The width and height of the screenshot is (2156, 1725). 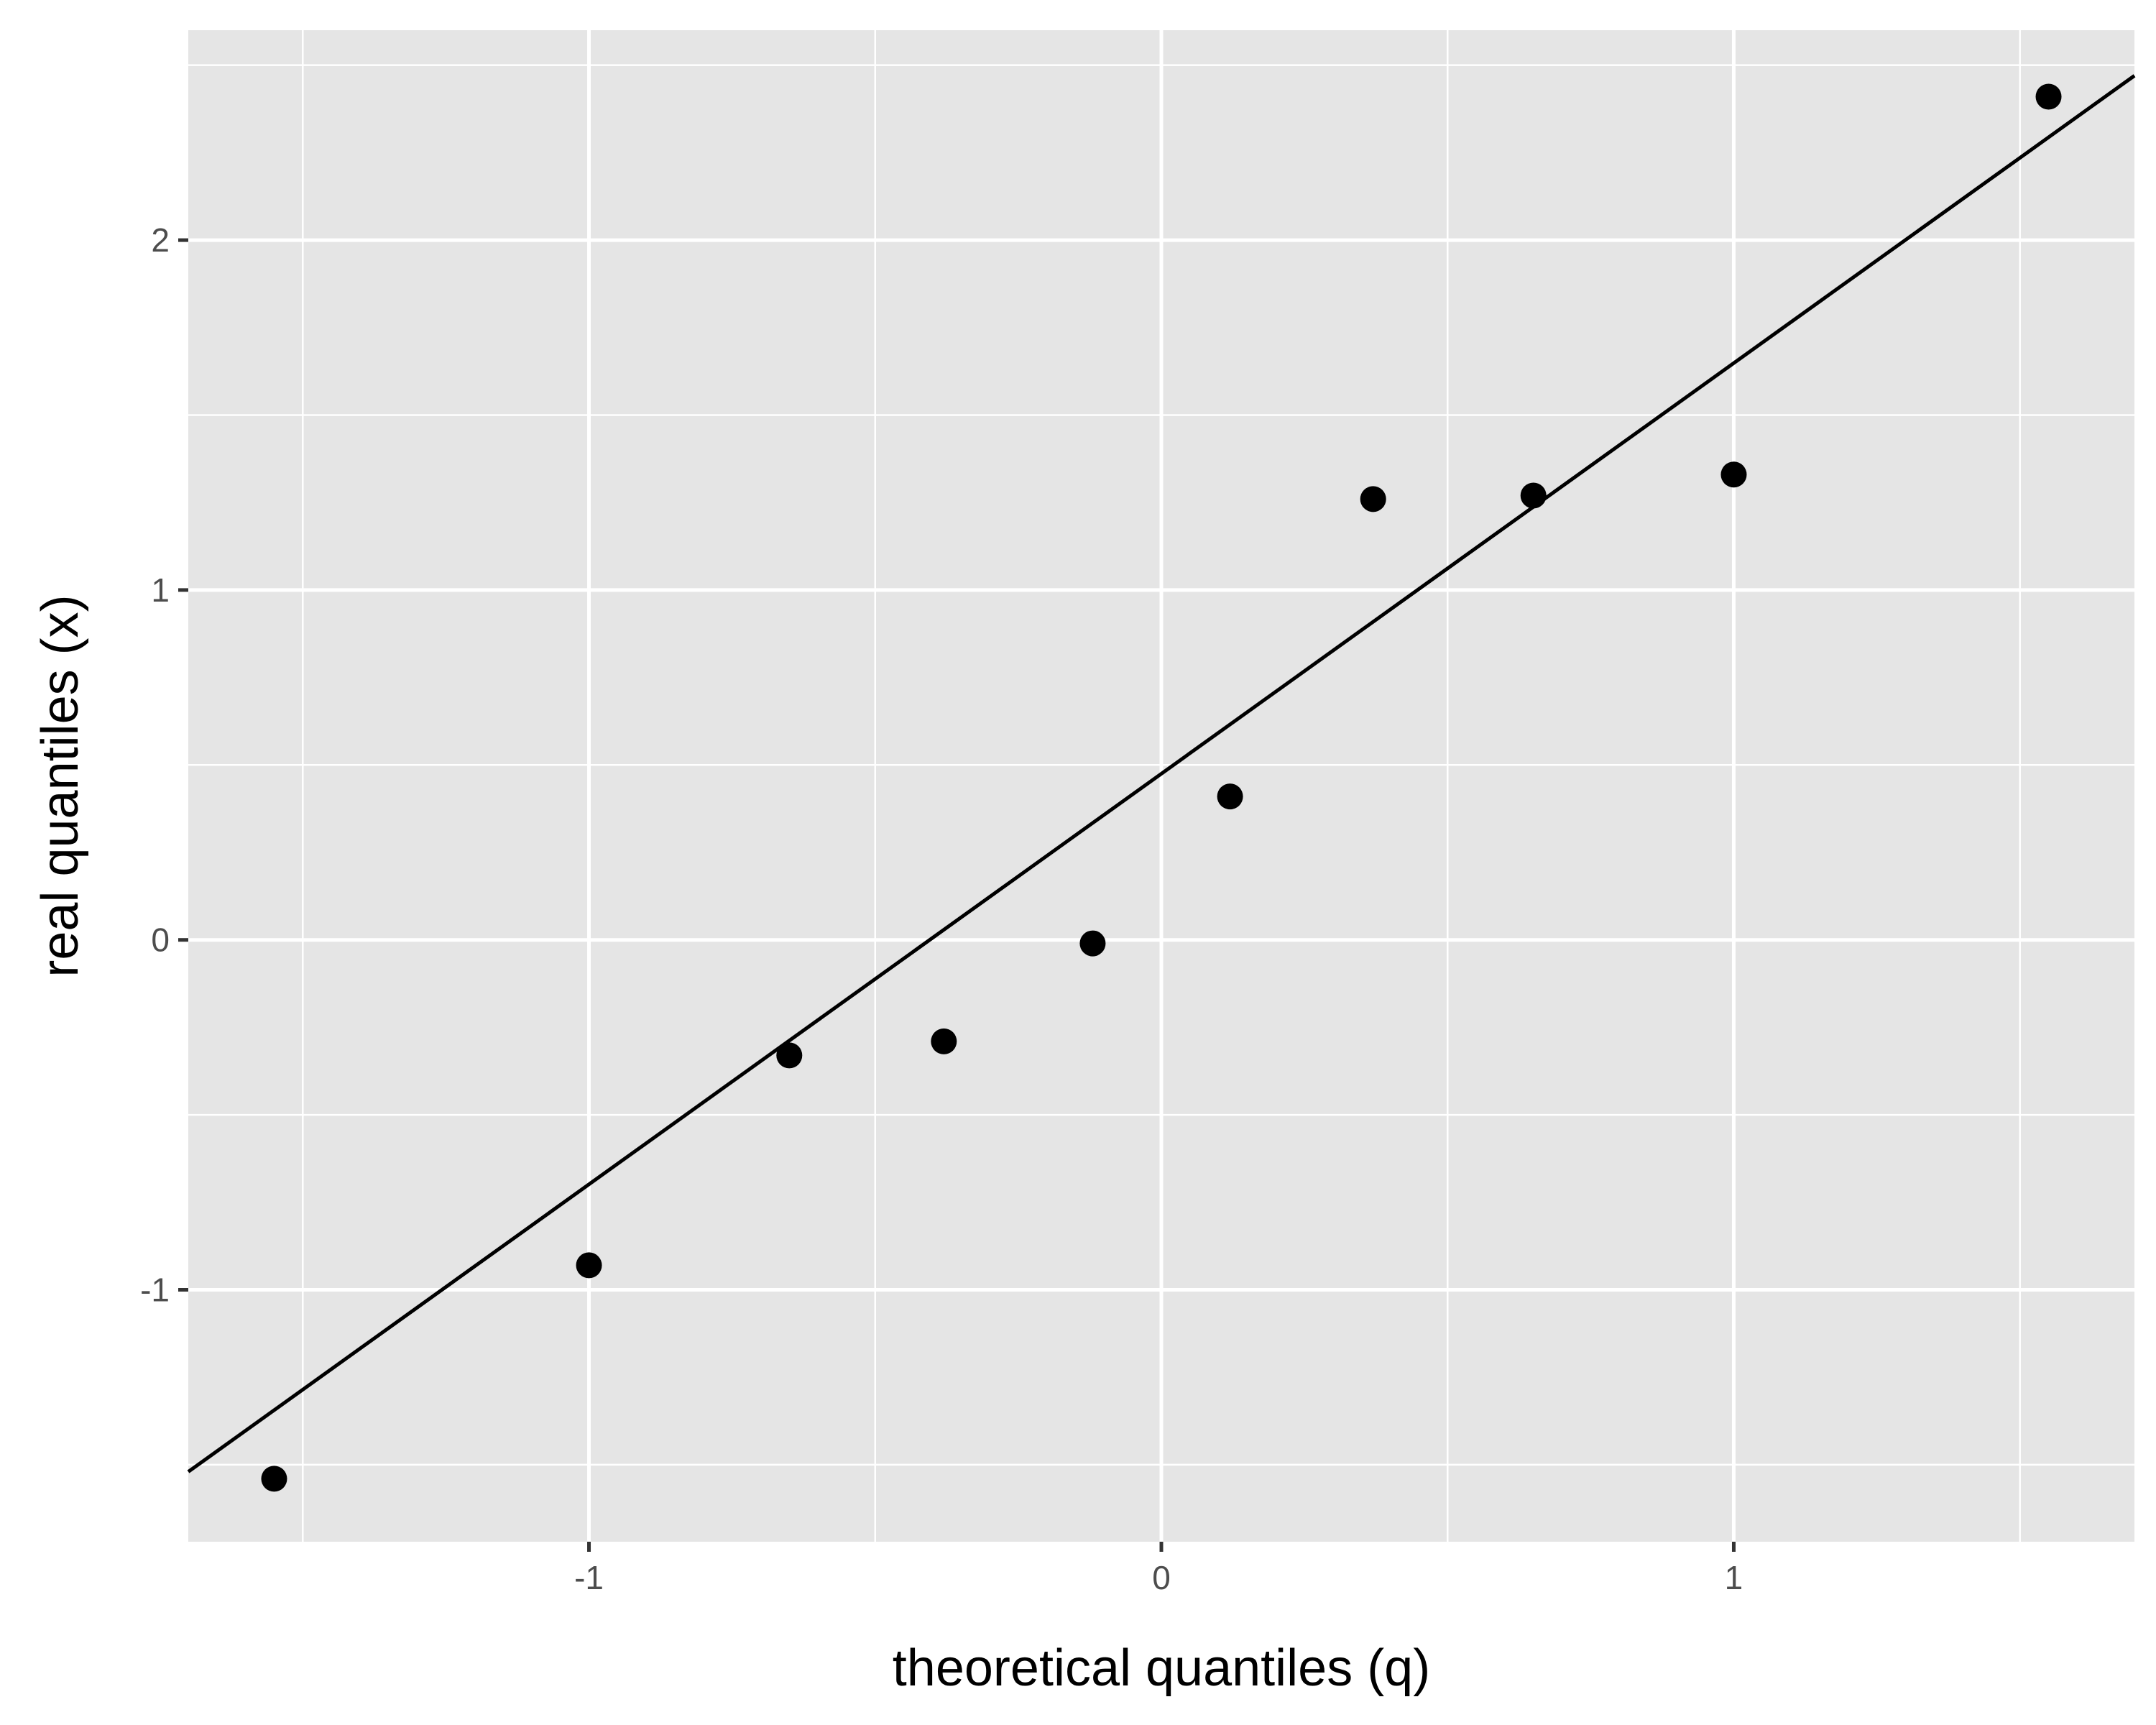 What do you see at coordinates (155, 1290) in the screenshot?
I see `y-tick-label: -1` at bounding box center [155, 1290].